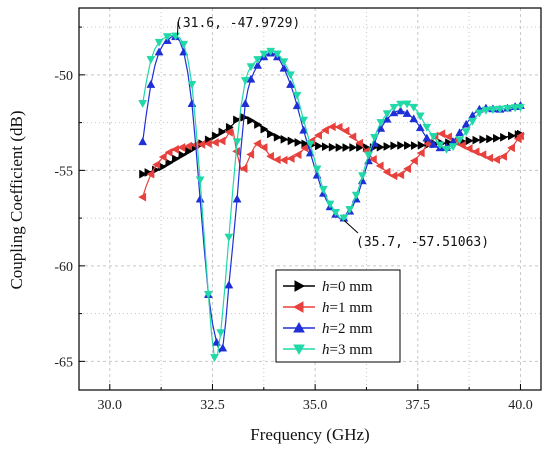 This screenshot has width=550, height=449. I want to click on legend-entries: h=0 mm h=1 mm h=2 mm h=3 mm, so click(328, 318).